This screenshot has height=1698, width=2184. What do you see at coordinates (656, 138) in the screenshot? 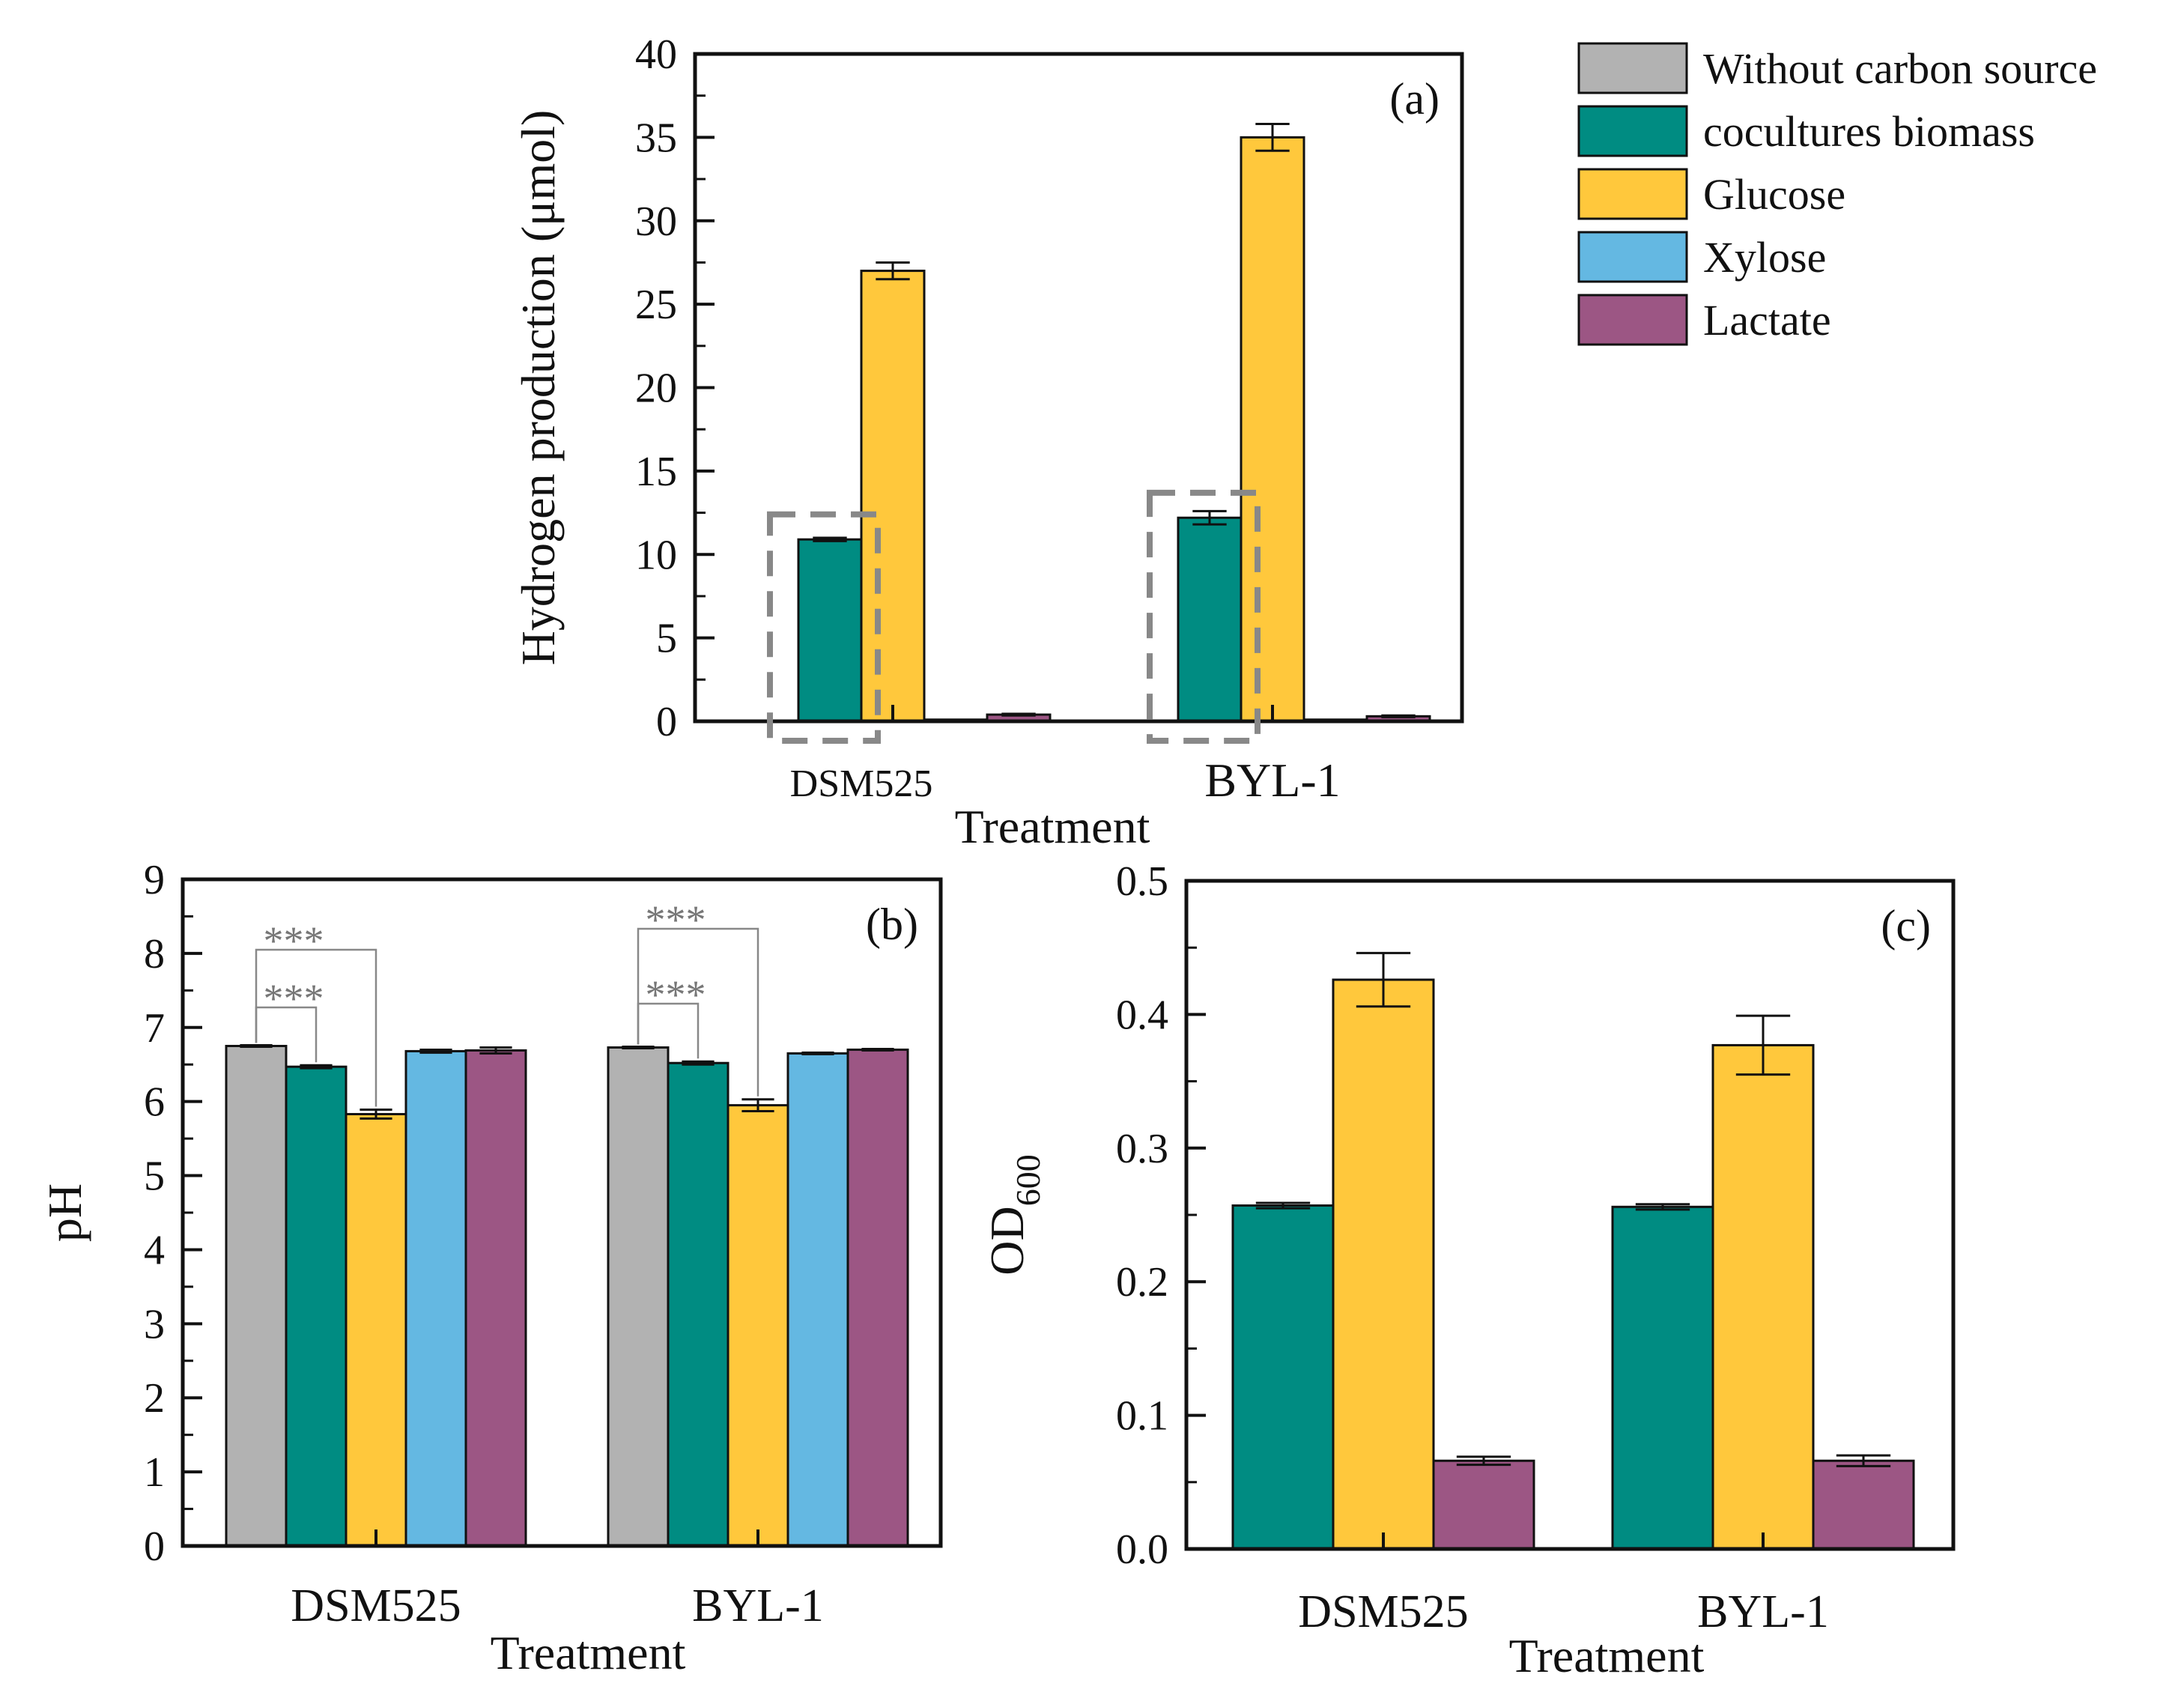
I see `y-tick-label: 35` at bounding box center [656, 138].